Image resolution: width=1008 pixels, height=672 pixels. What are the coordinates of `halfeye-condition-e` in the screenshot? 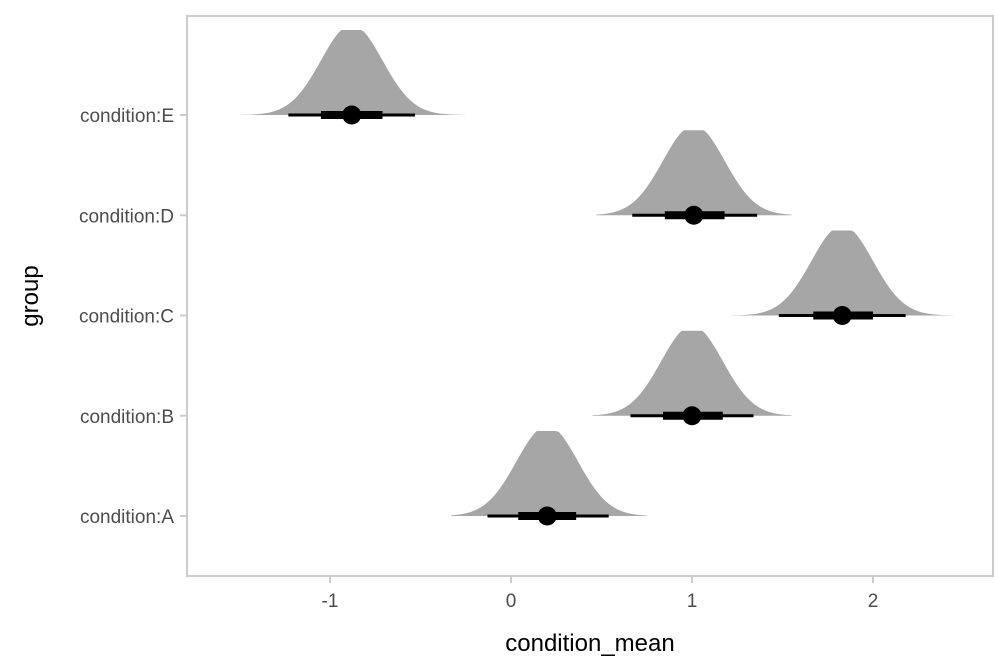 It's located at (352, 77).